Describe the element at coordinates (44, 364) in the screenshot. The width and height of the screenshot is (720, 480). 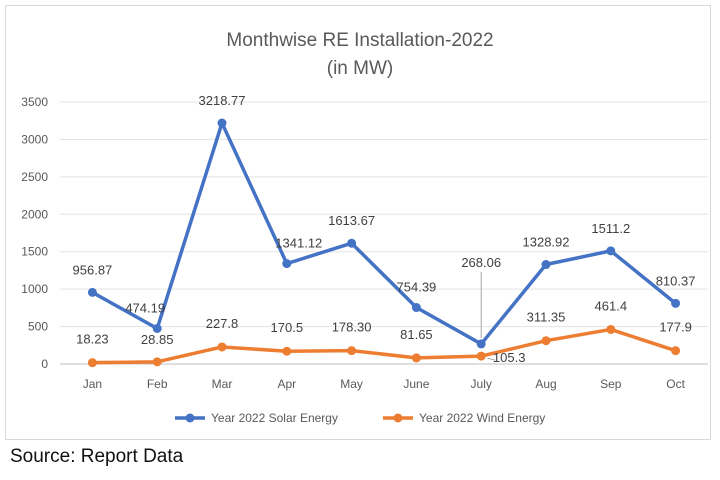
I see `y-tick-label: 0` at that location.